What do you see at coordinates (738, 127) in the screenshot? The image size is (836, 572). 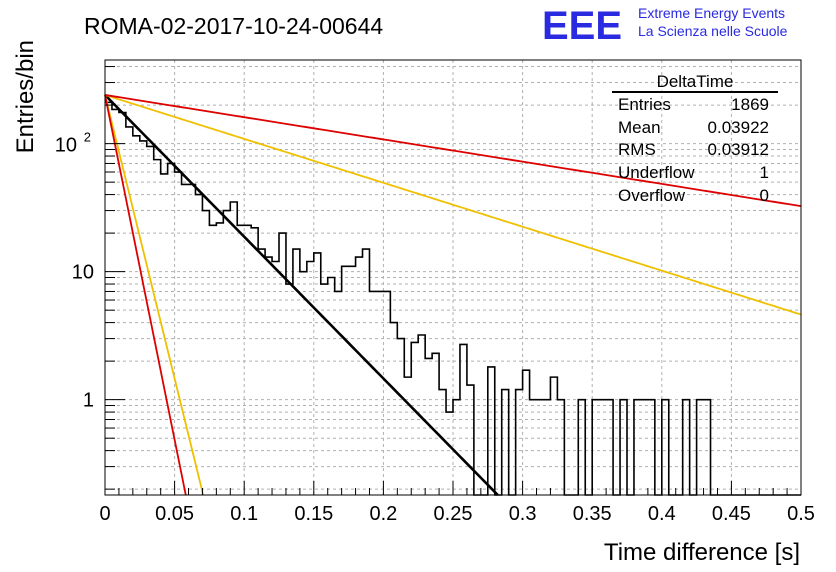 I see `stats-value: 0.03922` at bounding box center [738, 127].